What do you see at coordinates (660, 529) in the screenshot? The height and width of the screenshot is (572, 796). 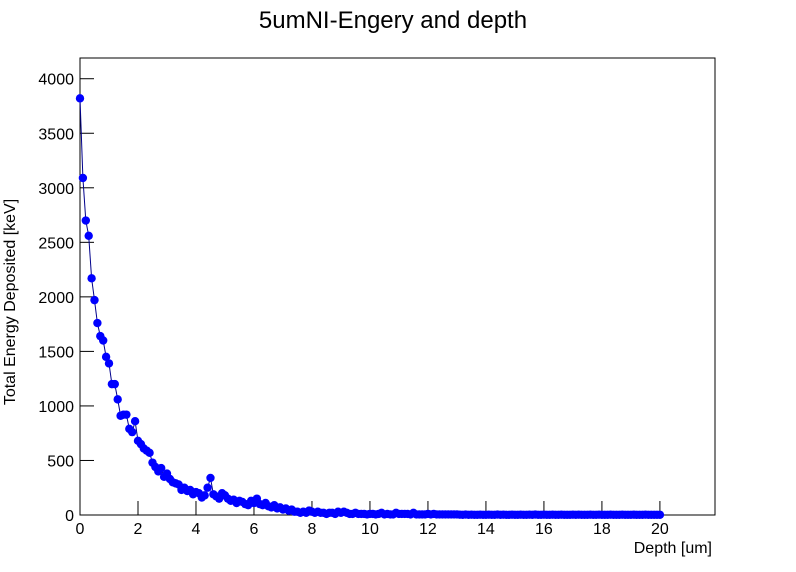 I see `x-tick-label: 20` at bounding box center [660, 529].